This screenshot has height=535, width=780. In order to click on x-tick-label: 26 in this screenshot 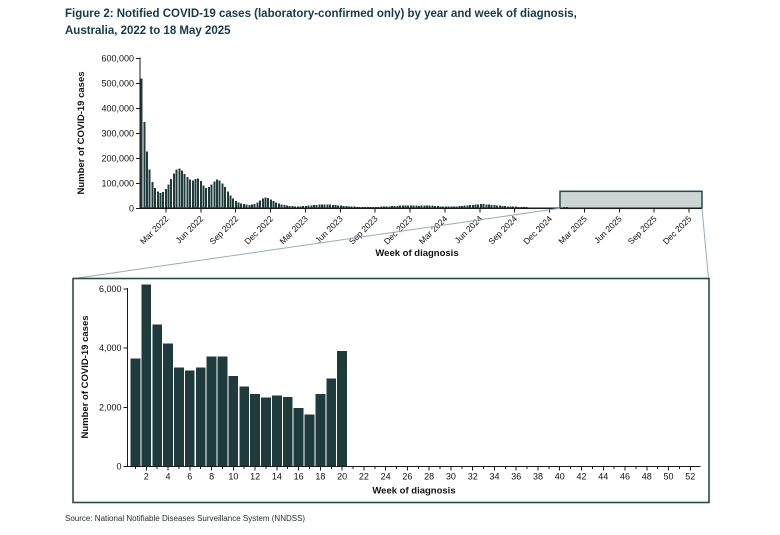, I will do `click(407, 477)`.